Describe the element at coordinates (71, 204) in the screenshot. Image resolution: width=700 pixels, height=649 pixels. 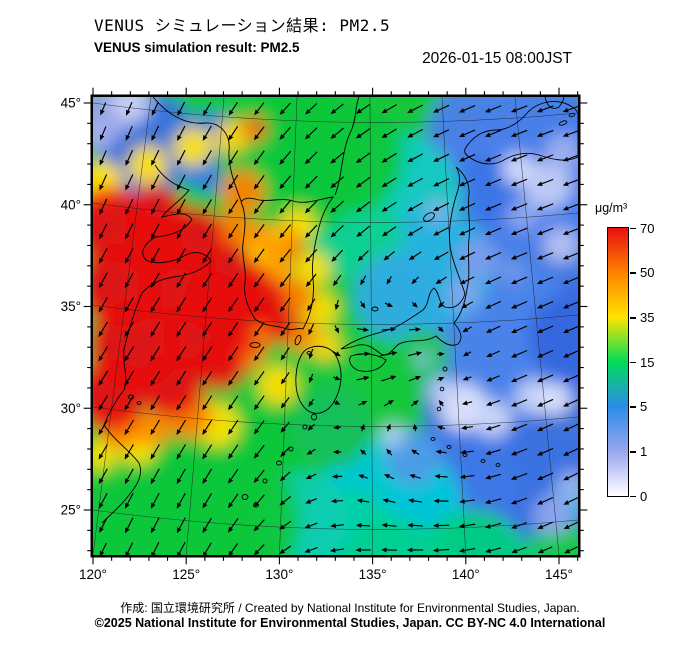
I see `lat-label: 40°` at that location.